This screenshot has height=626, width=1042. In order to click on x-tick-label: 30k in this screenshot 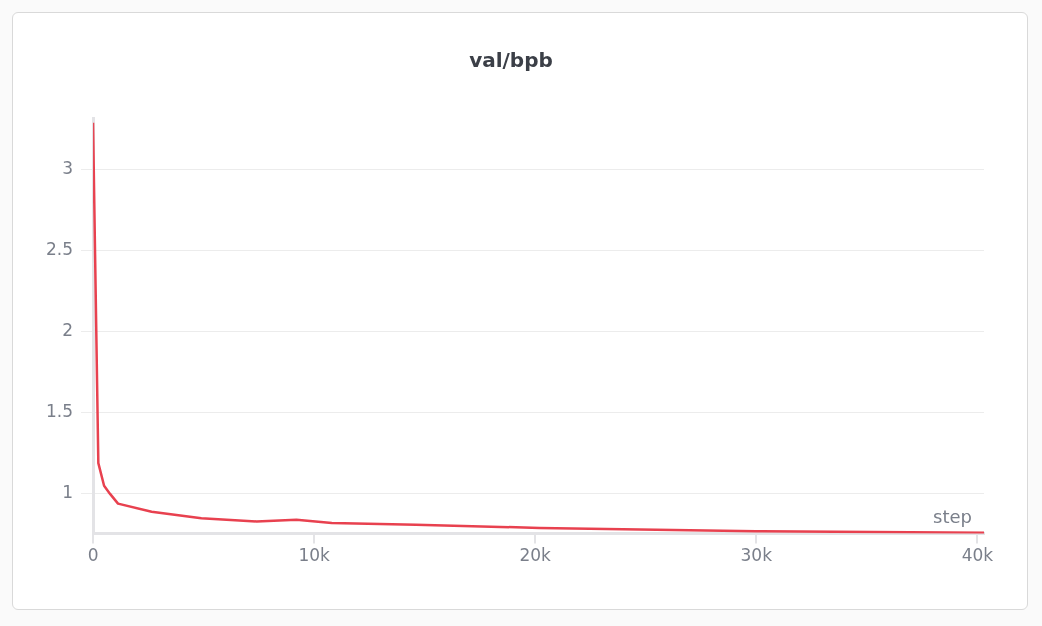, I will do `click(756, 555)`.